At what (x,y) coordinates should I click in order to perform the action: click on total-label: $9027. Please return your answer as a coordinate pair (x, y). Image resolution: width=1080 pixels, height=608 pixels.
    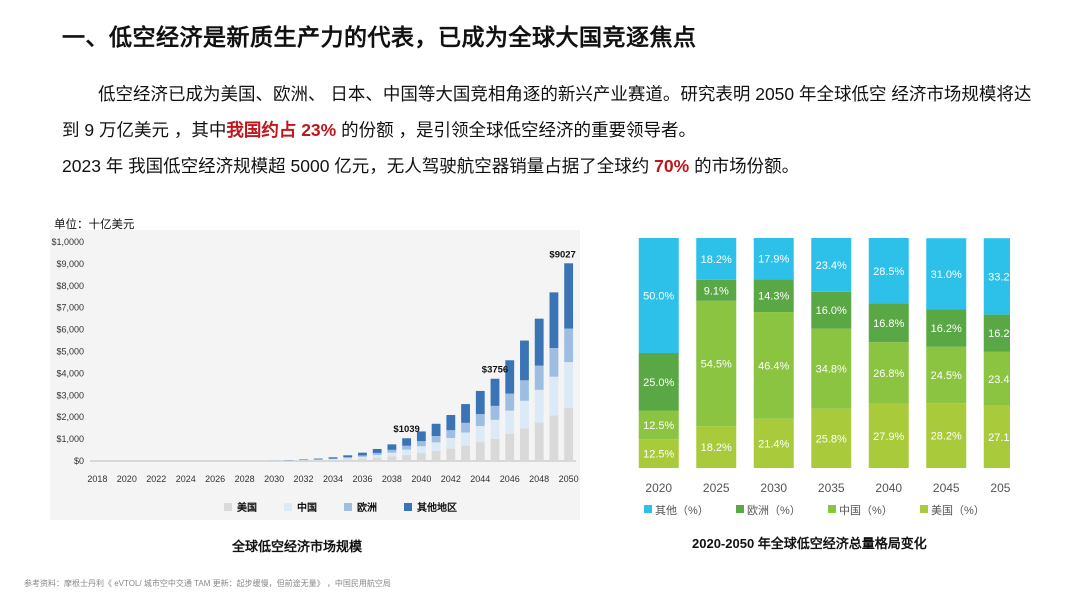
    Looking at the image, I should click on (562, 254).